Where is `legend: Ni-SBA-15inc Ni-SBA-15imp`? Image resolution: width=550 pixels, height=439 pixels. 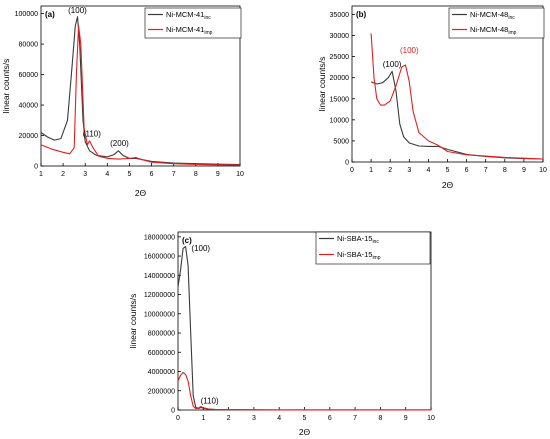
legend: Ni-SBA-15inc Ni-SBA-15imp is located at coordinates (373, 248).